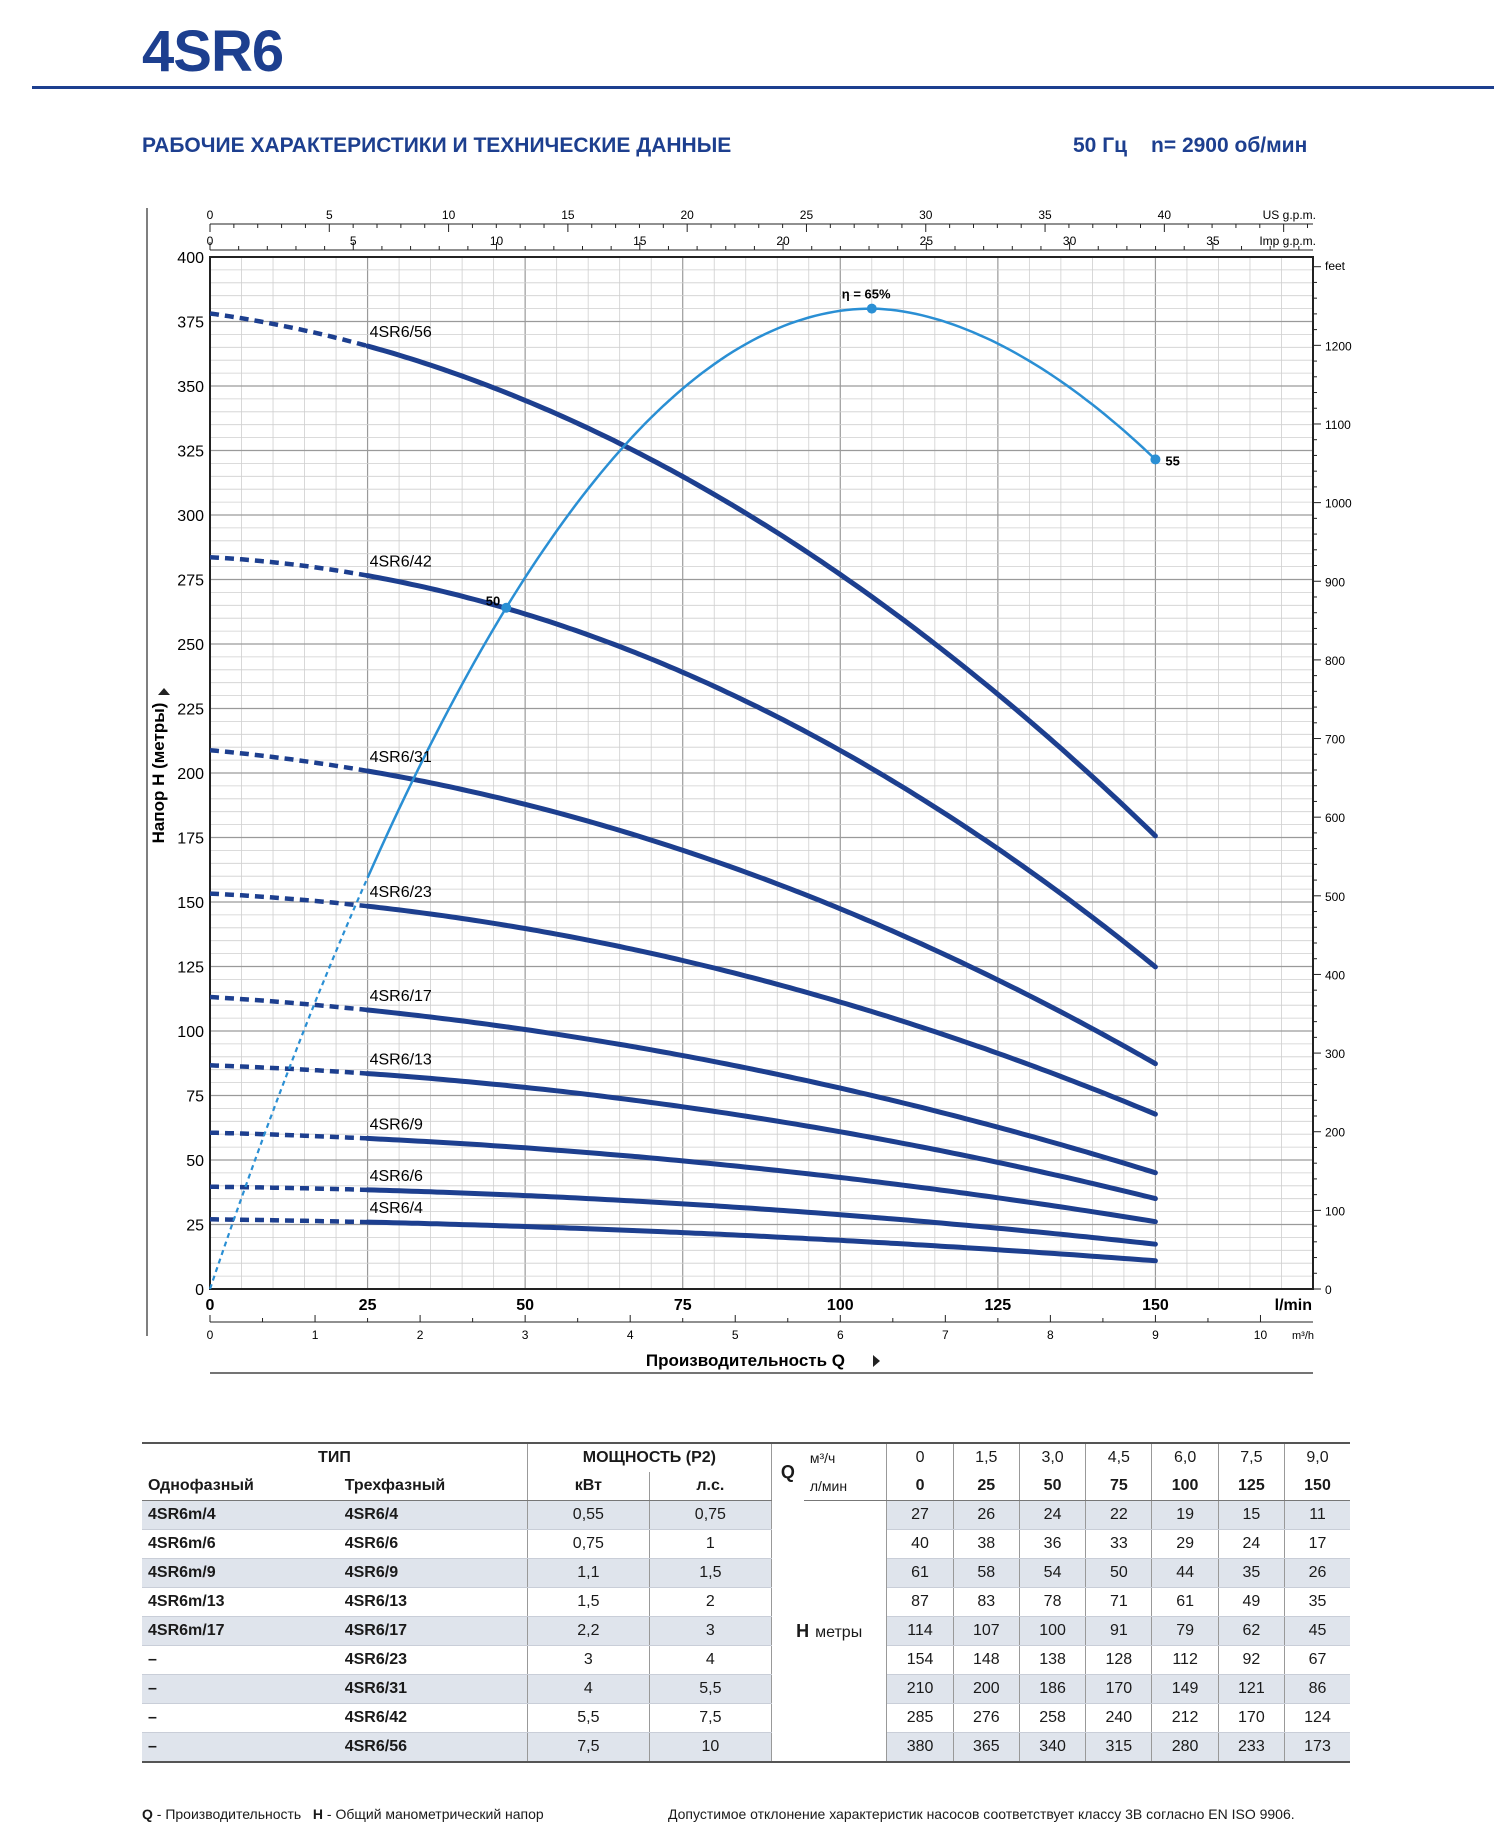 This screenshot has height=1830, width=1494. I want to click on table-row: 4SR6m/6 4SR6/6 0,75 1 40 38 36 33 29 24 17, so click(746, 1544).